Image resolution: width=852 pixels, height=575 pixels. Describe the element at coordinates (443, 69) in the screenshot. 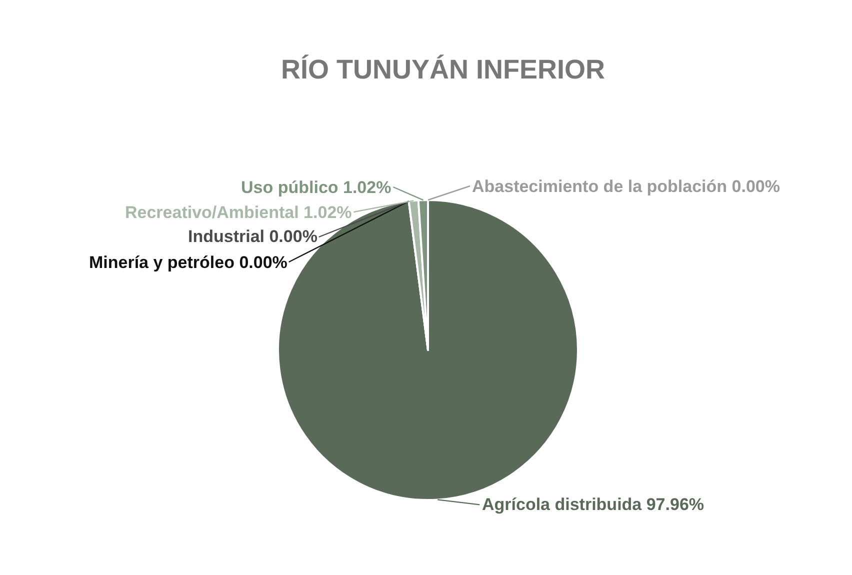

I see `chart-title: RÍO TUNUYÁN INFERIOR` at that location.